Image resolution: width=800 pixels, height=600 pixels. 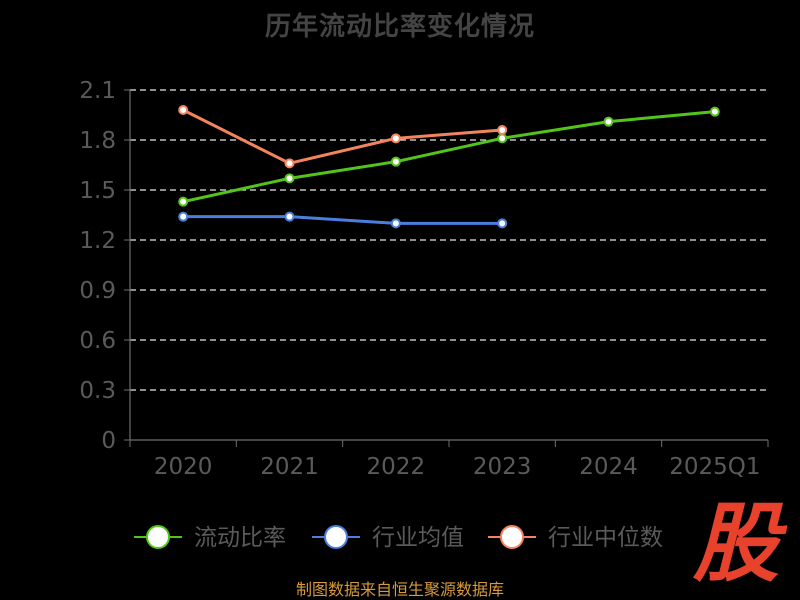 I want to click on y-tick-label: 0.9, so click(x=97, y=291).